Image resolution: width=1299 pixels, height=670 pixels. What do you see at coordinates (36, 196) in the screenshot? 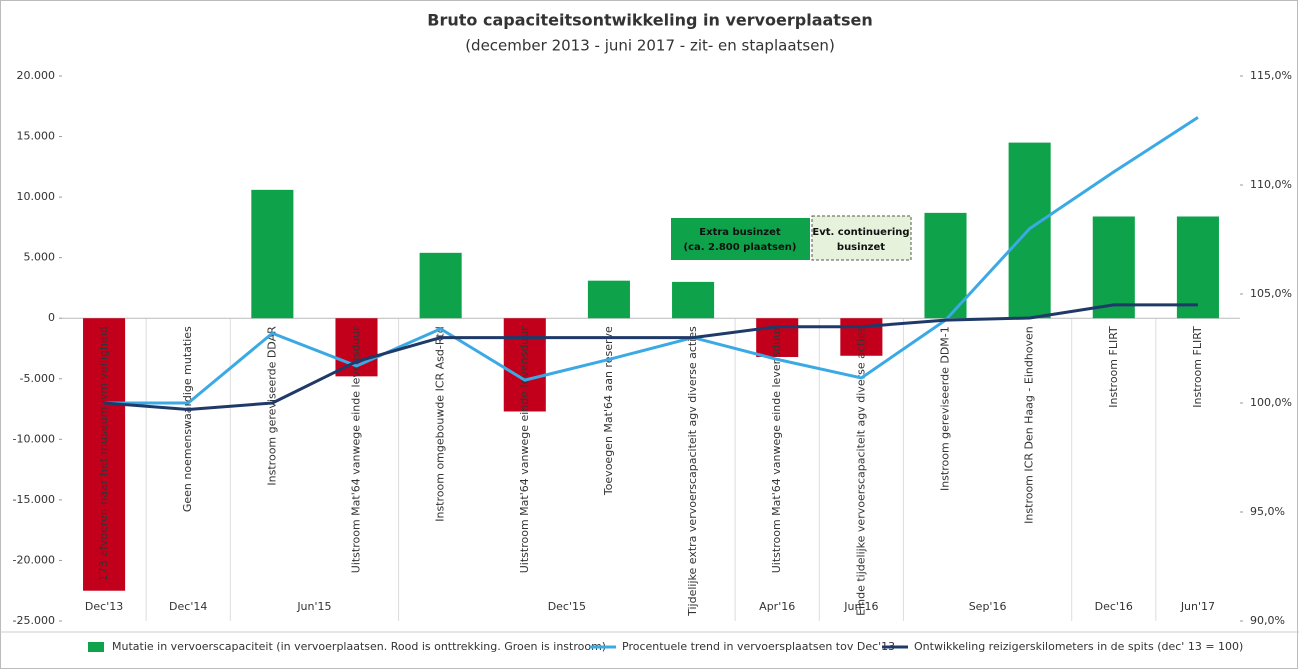
I see `y-tick-label: 10.000` at bounding box center [36, 196].